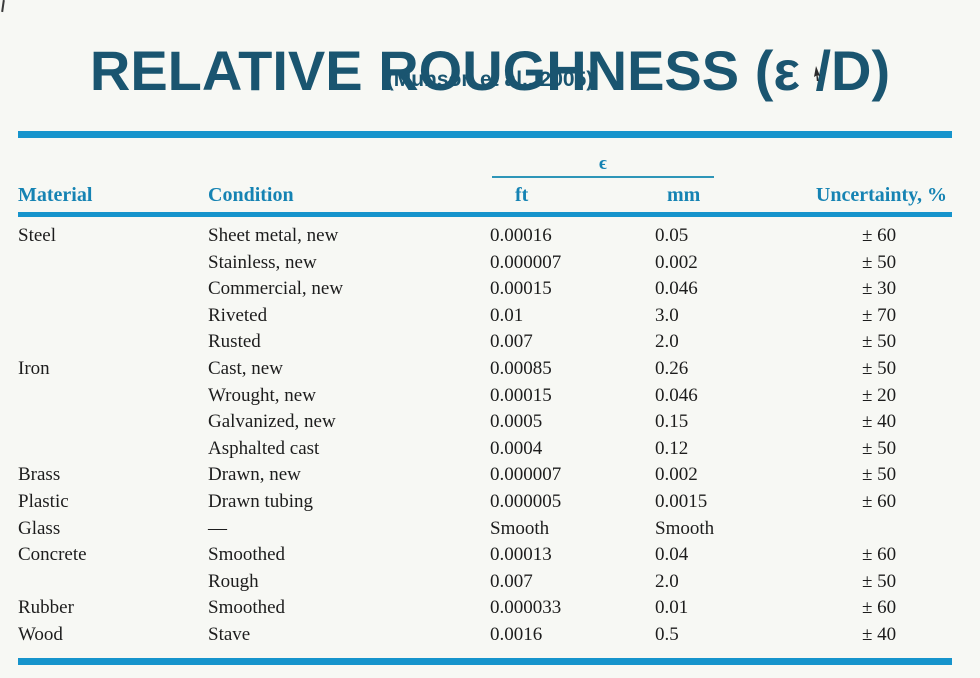 This screenshot has width=980, height=678. What do you see at coordinates (39, 528) in the screenshot?
I see `cell-material: Glass` at bounding box center [39, 528].